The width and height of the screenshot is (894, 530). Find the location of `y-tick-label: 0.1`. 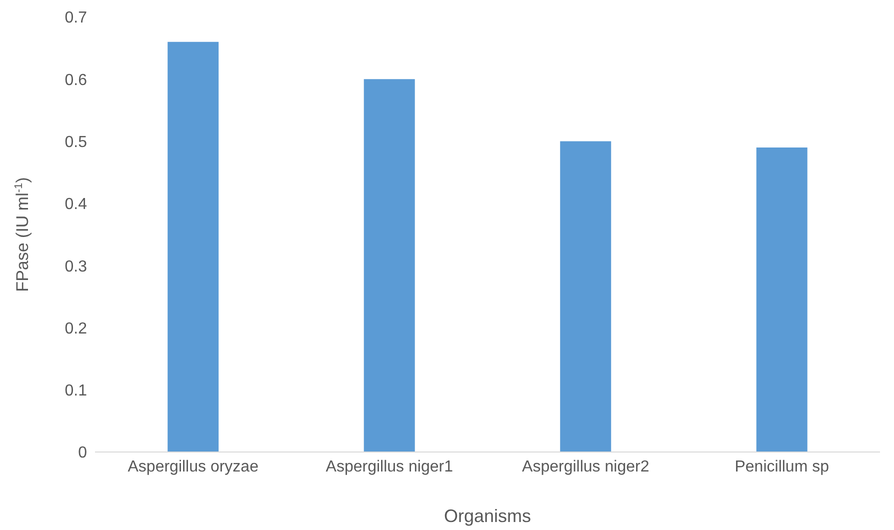

y-tick-label: 0.1 is located at coordinates (76, 391).